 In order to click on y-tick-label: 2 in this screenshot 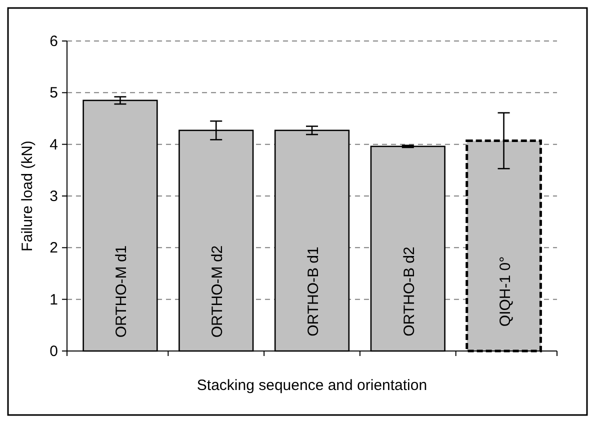, I will do `click(54, 248)`.